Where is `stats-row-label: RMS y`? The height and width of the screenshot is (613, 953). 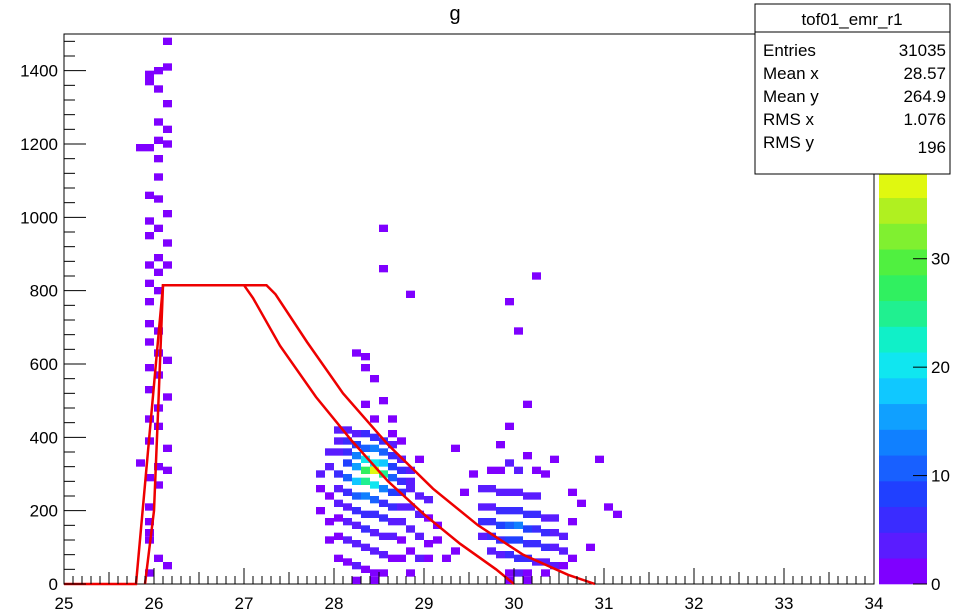
stats-row-label: RMS y is located at coordinates (789, 142).